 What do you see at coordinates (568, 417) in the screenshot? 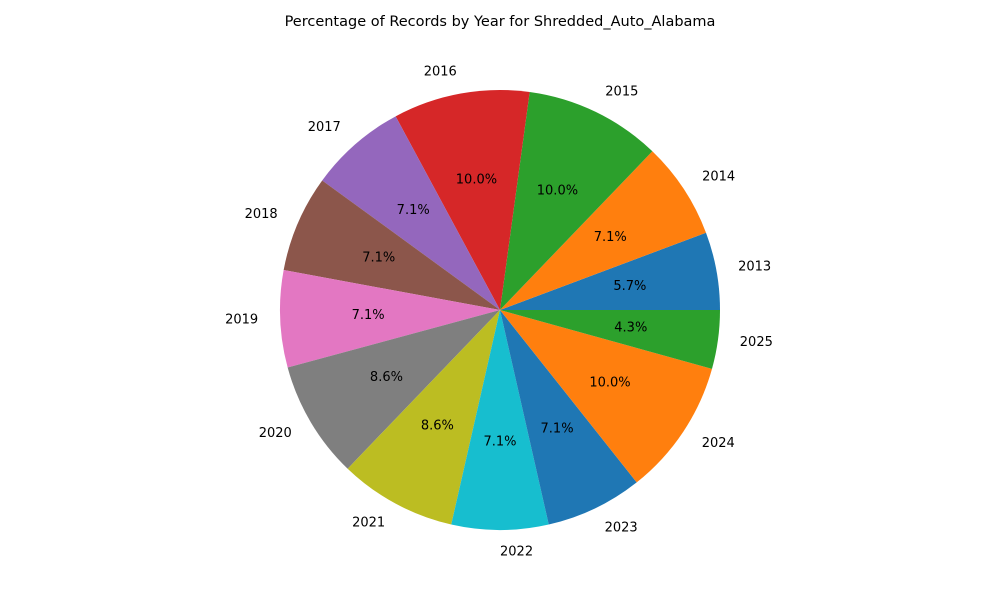
I see `pie-slice-2023` at bounding box center [568, 417].